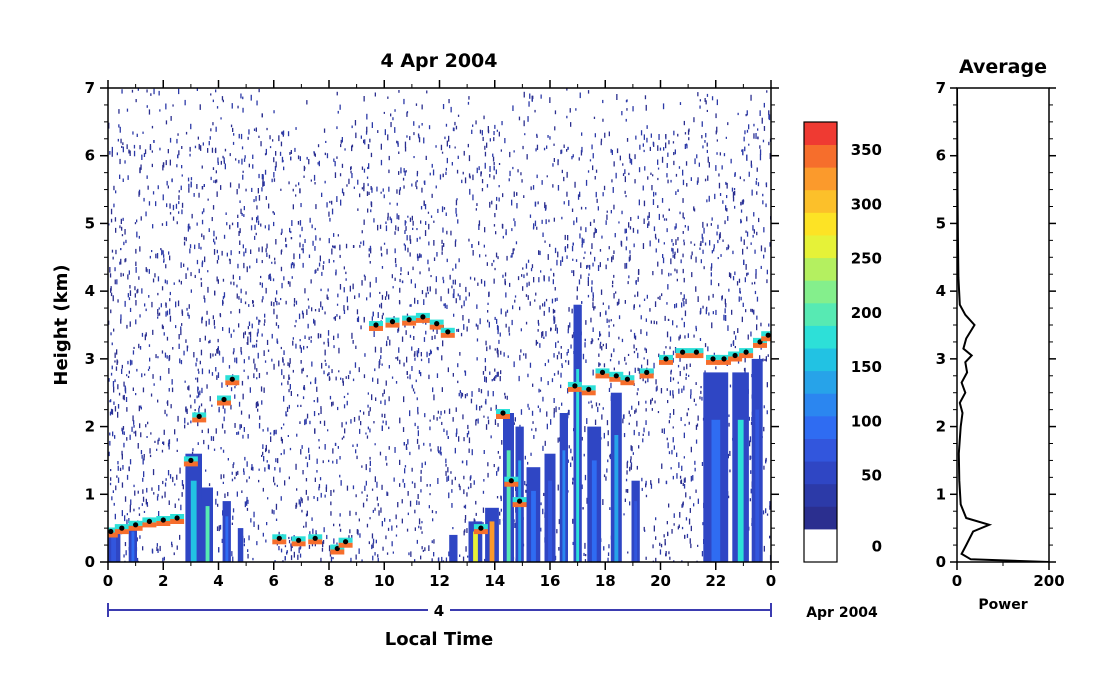 Image resolution: width=1117 pixels, height=699 pixels. I want to click on main-x-axis-label: Local Time, so click(439, 639).